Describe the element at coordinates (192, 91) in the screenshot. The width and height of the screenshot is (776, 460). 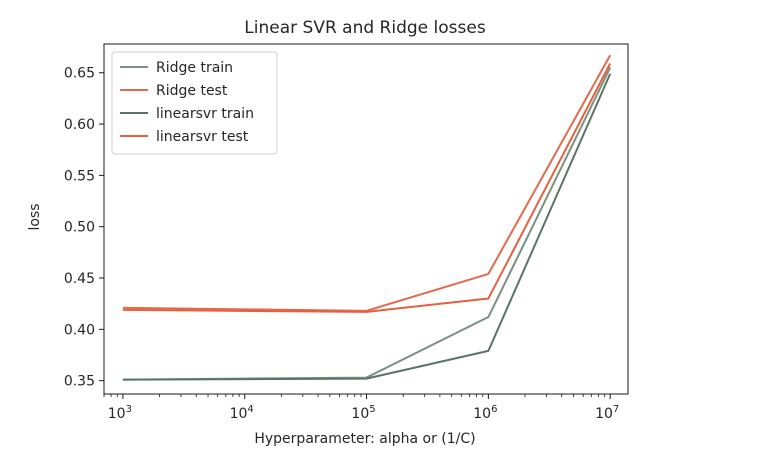
I see `legend-label-2: Ridge test` at that location.